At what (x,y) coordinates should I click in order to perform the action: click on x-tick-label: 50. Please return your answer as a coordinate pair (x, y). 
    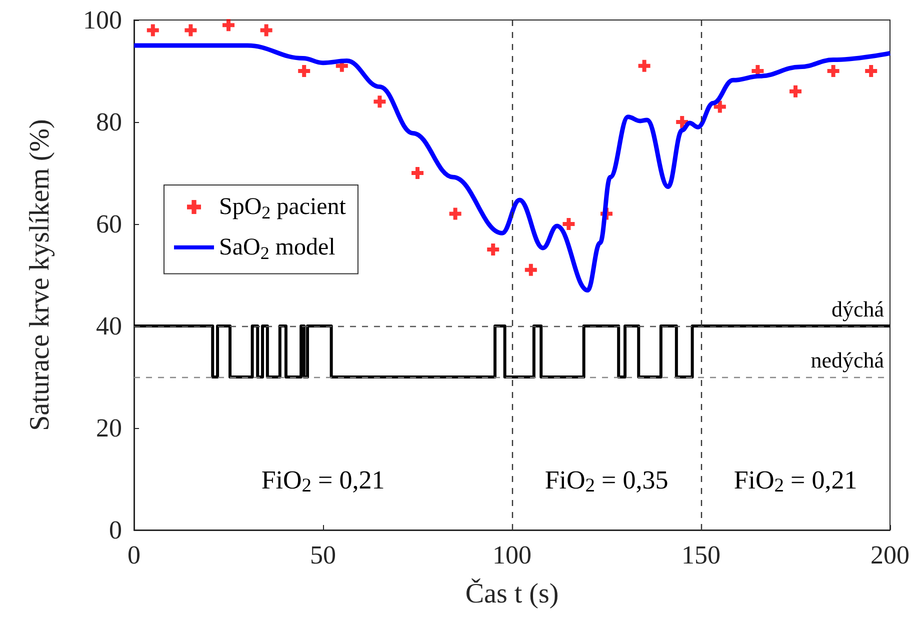
    Looking at the image, I should click on (323, 555).